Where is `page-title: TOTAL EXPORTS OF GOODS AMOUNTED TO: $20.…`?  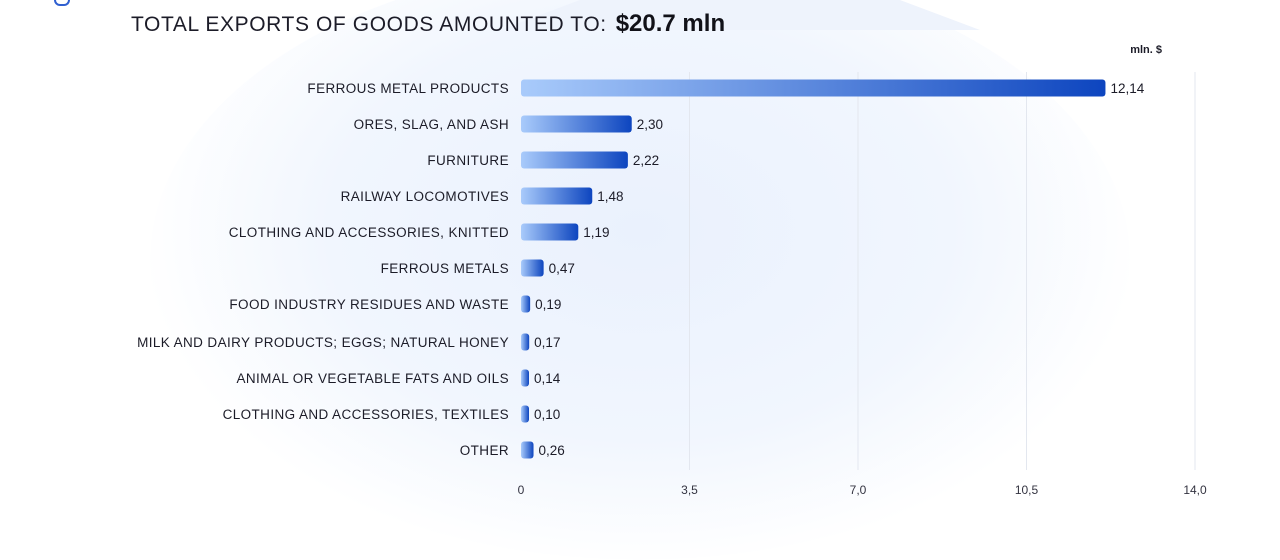
page-title: TOTAL EXPORTS OF GOODS AMOUNTED TO: $20.… is located at coordinates (428, 25).